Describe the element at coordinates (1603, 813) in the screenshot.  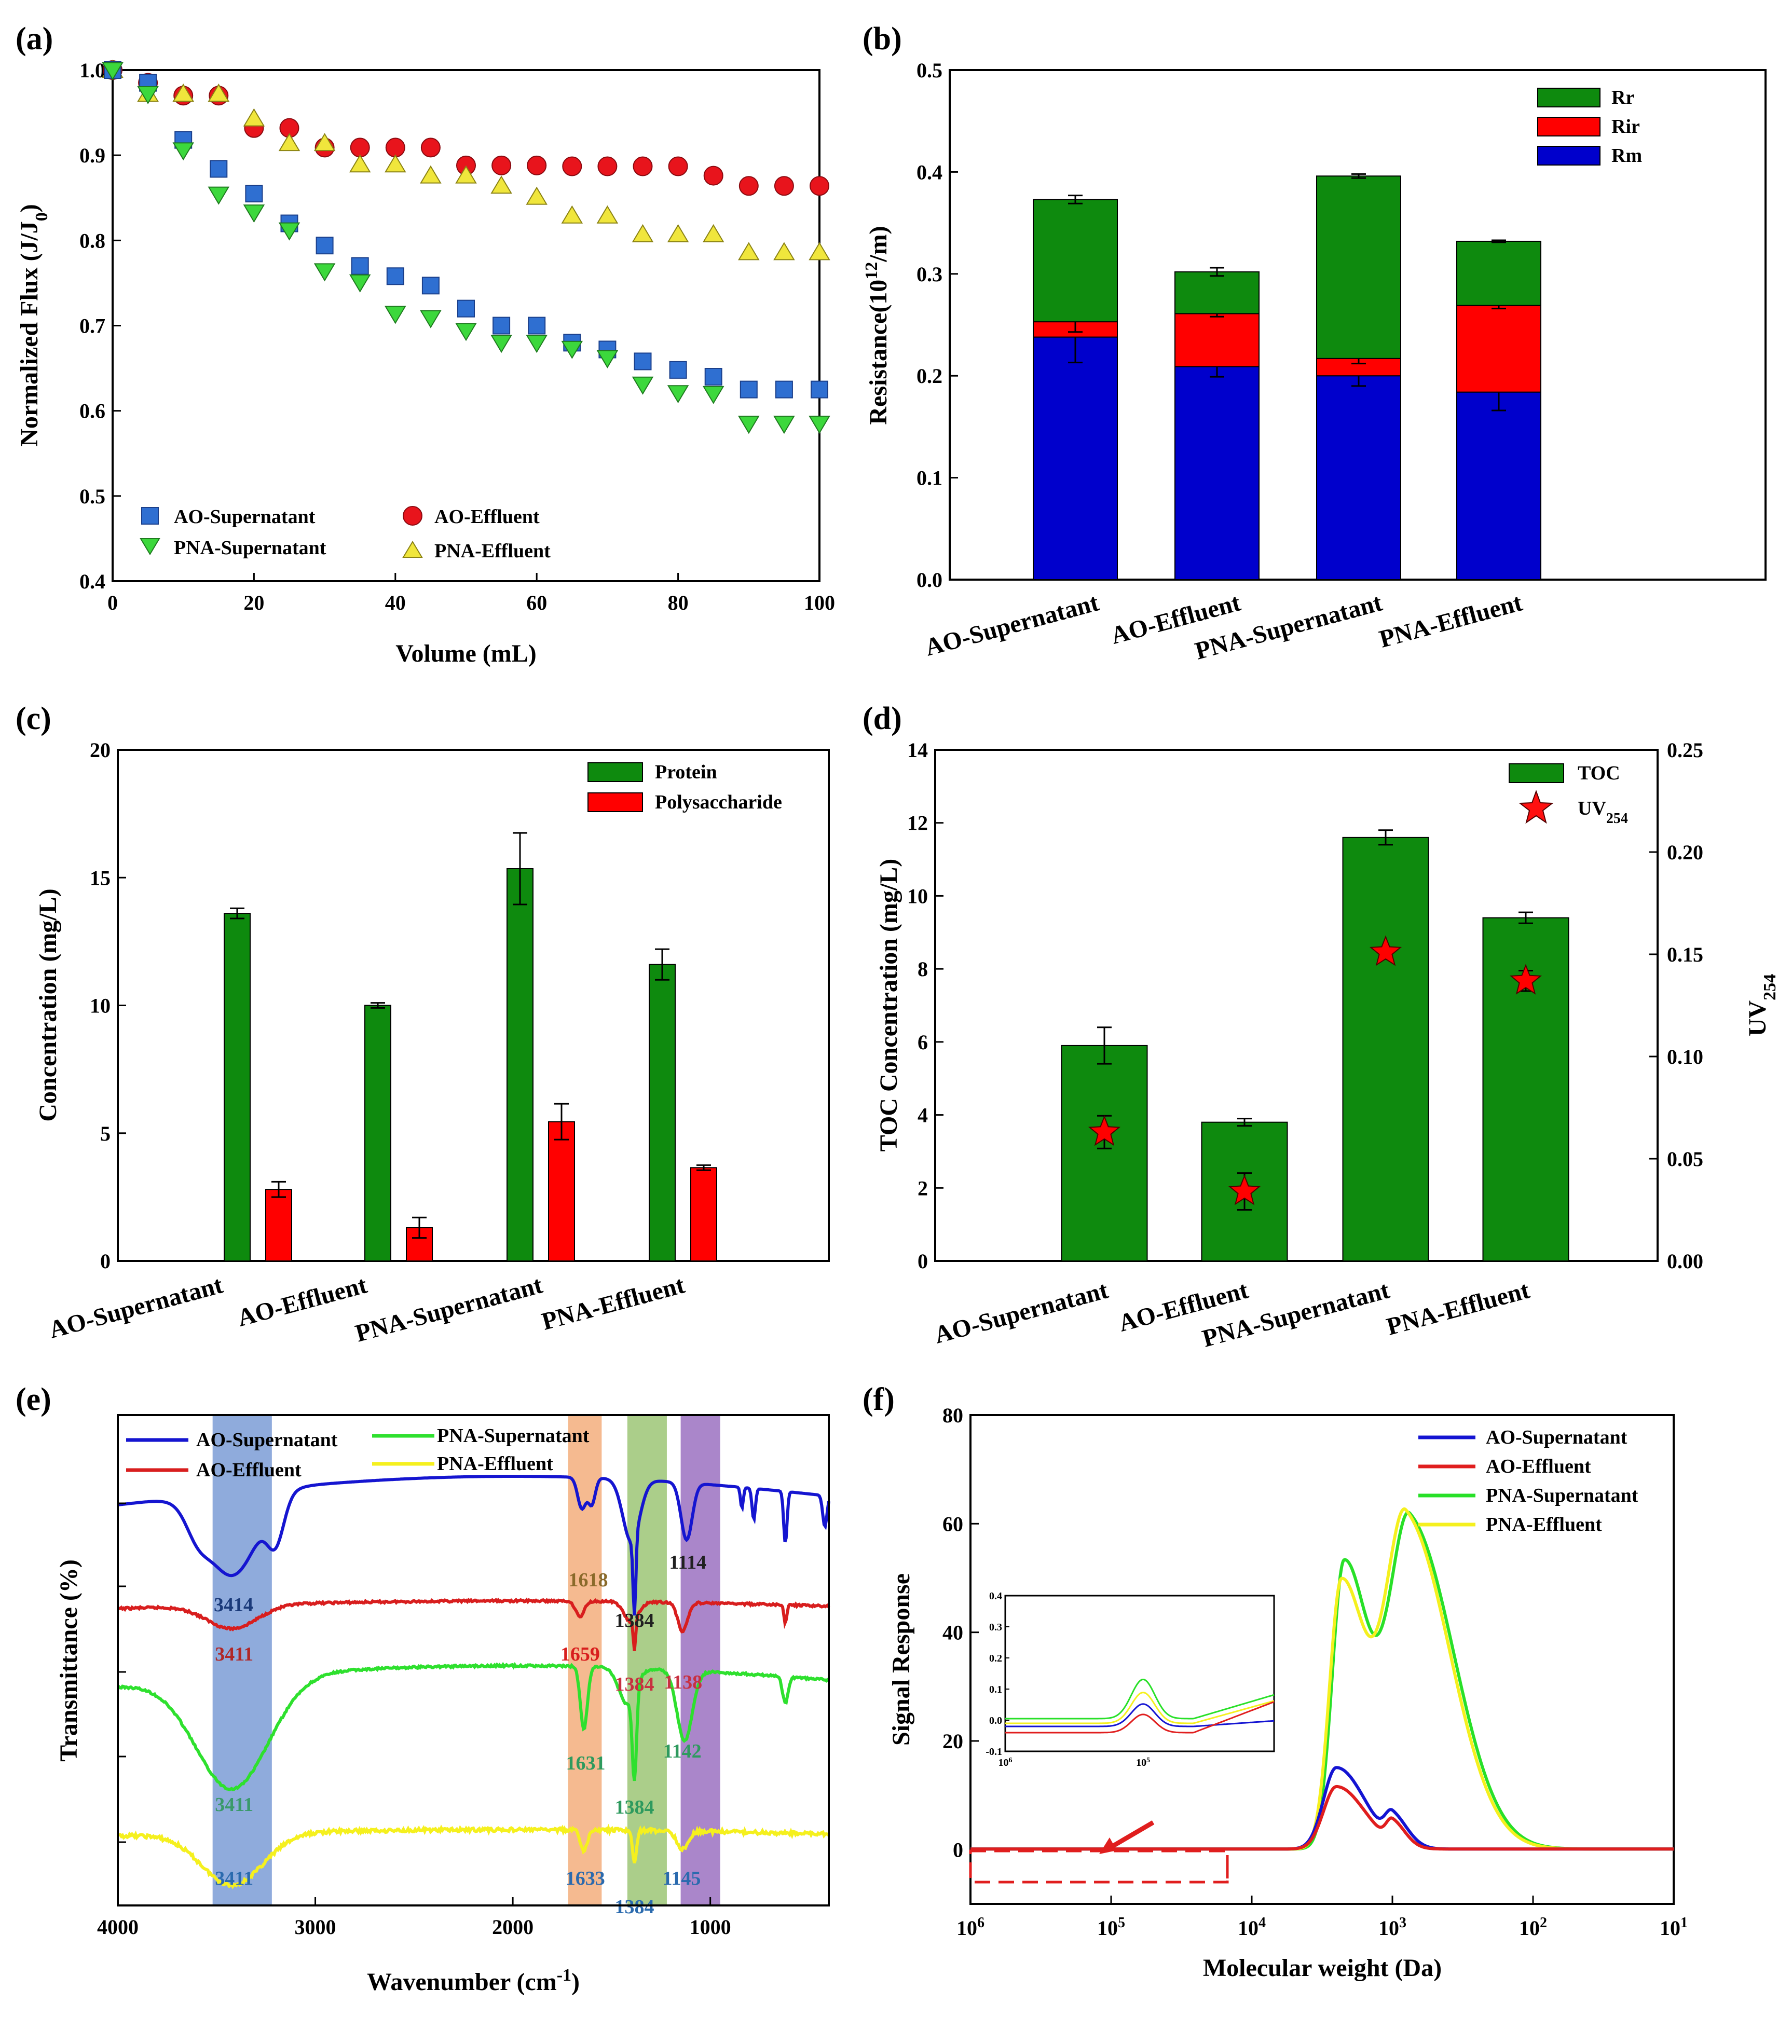
I see `legend-label-uv254: UV254` at that location.